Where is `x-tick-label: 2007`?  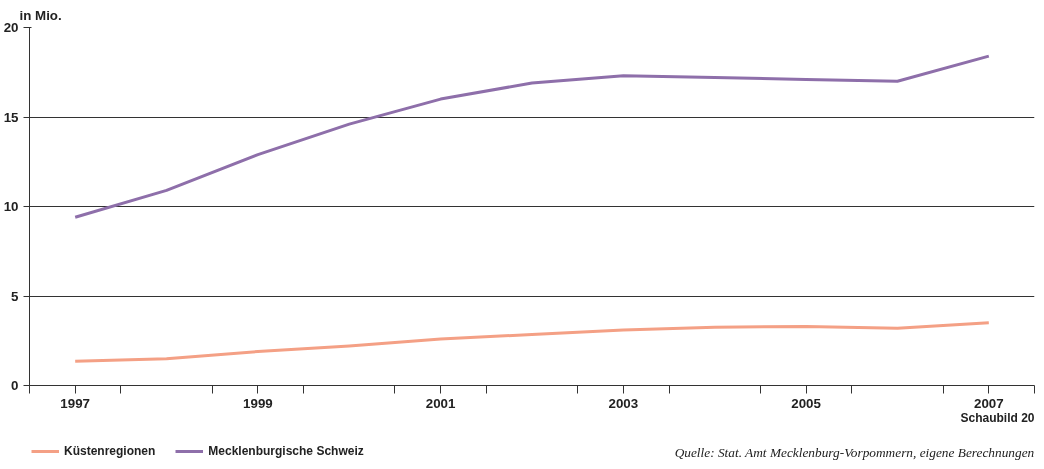 x-tick-label: 2007 is located at coordinates (988, 403).